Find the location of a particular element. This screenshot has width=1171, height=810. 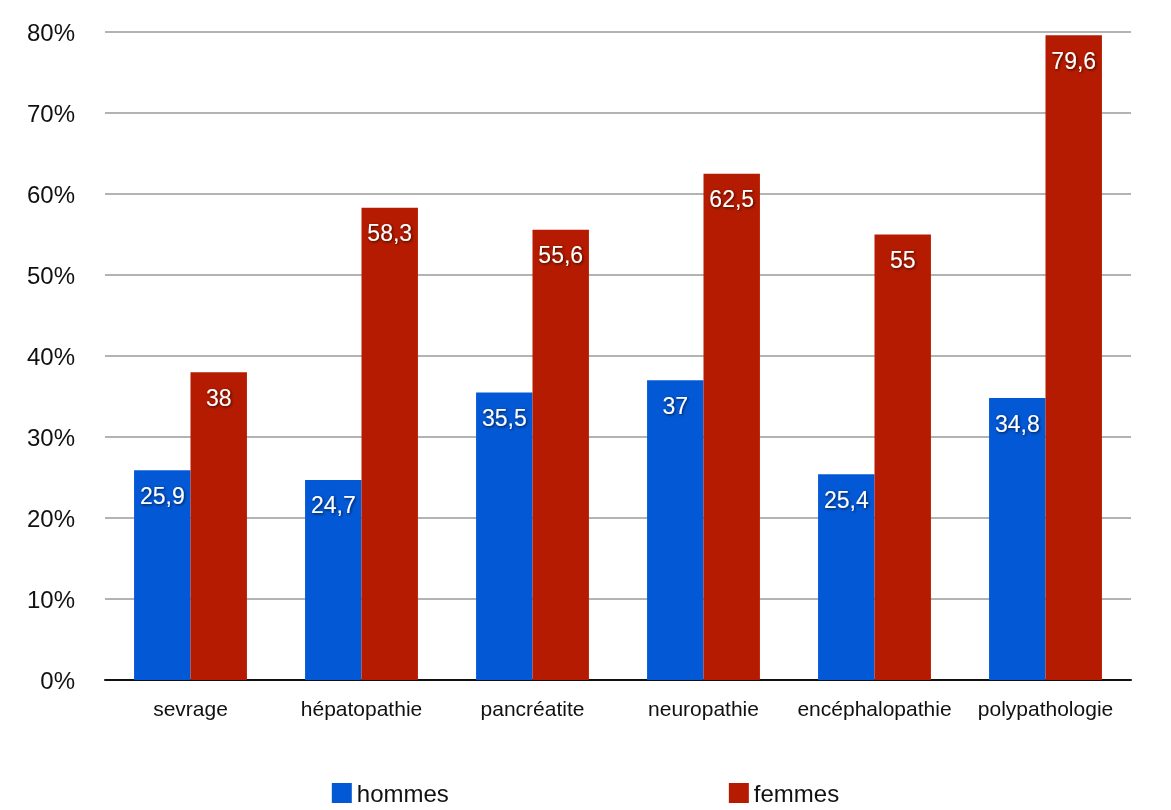

legend-label: hommes is located at coordinates (402, 793).